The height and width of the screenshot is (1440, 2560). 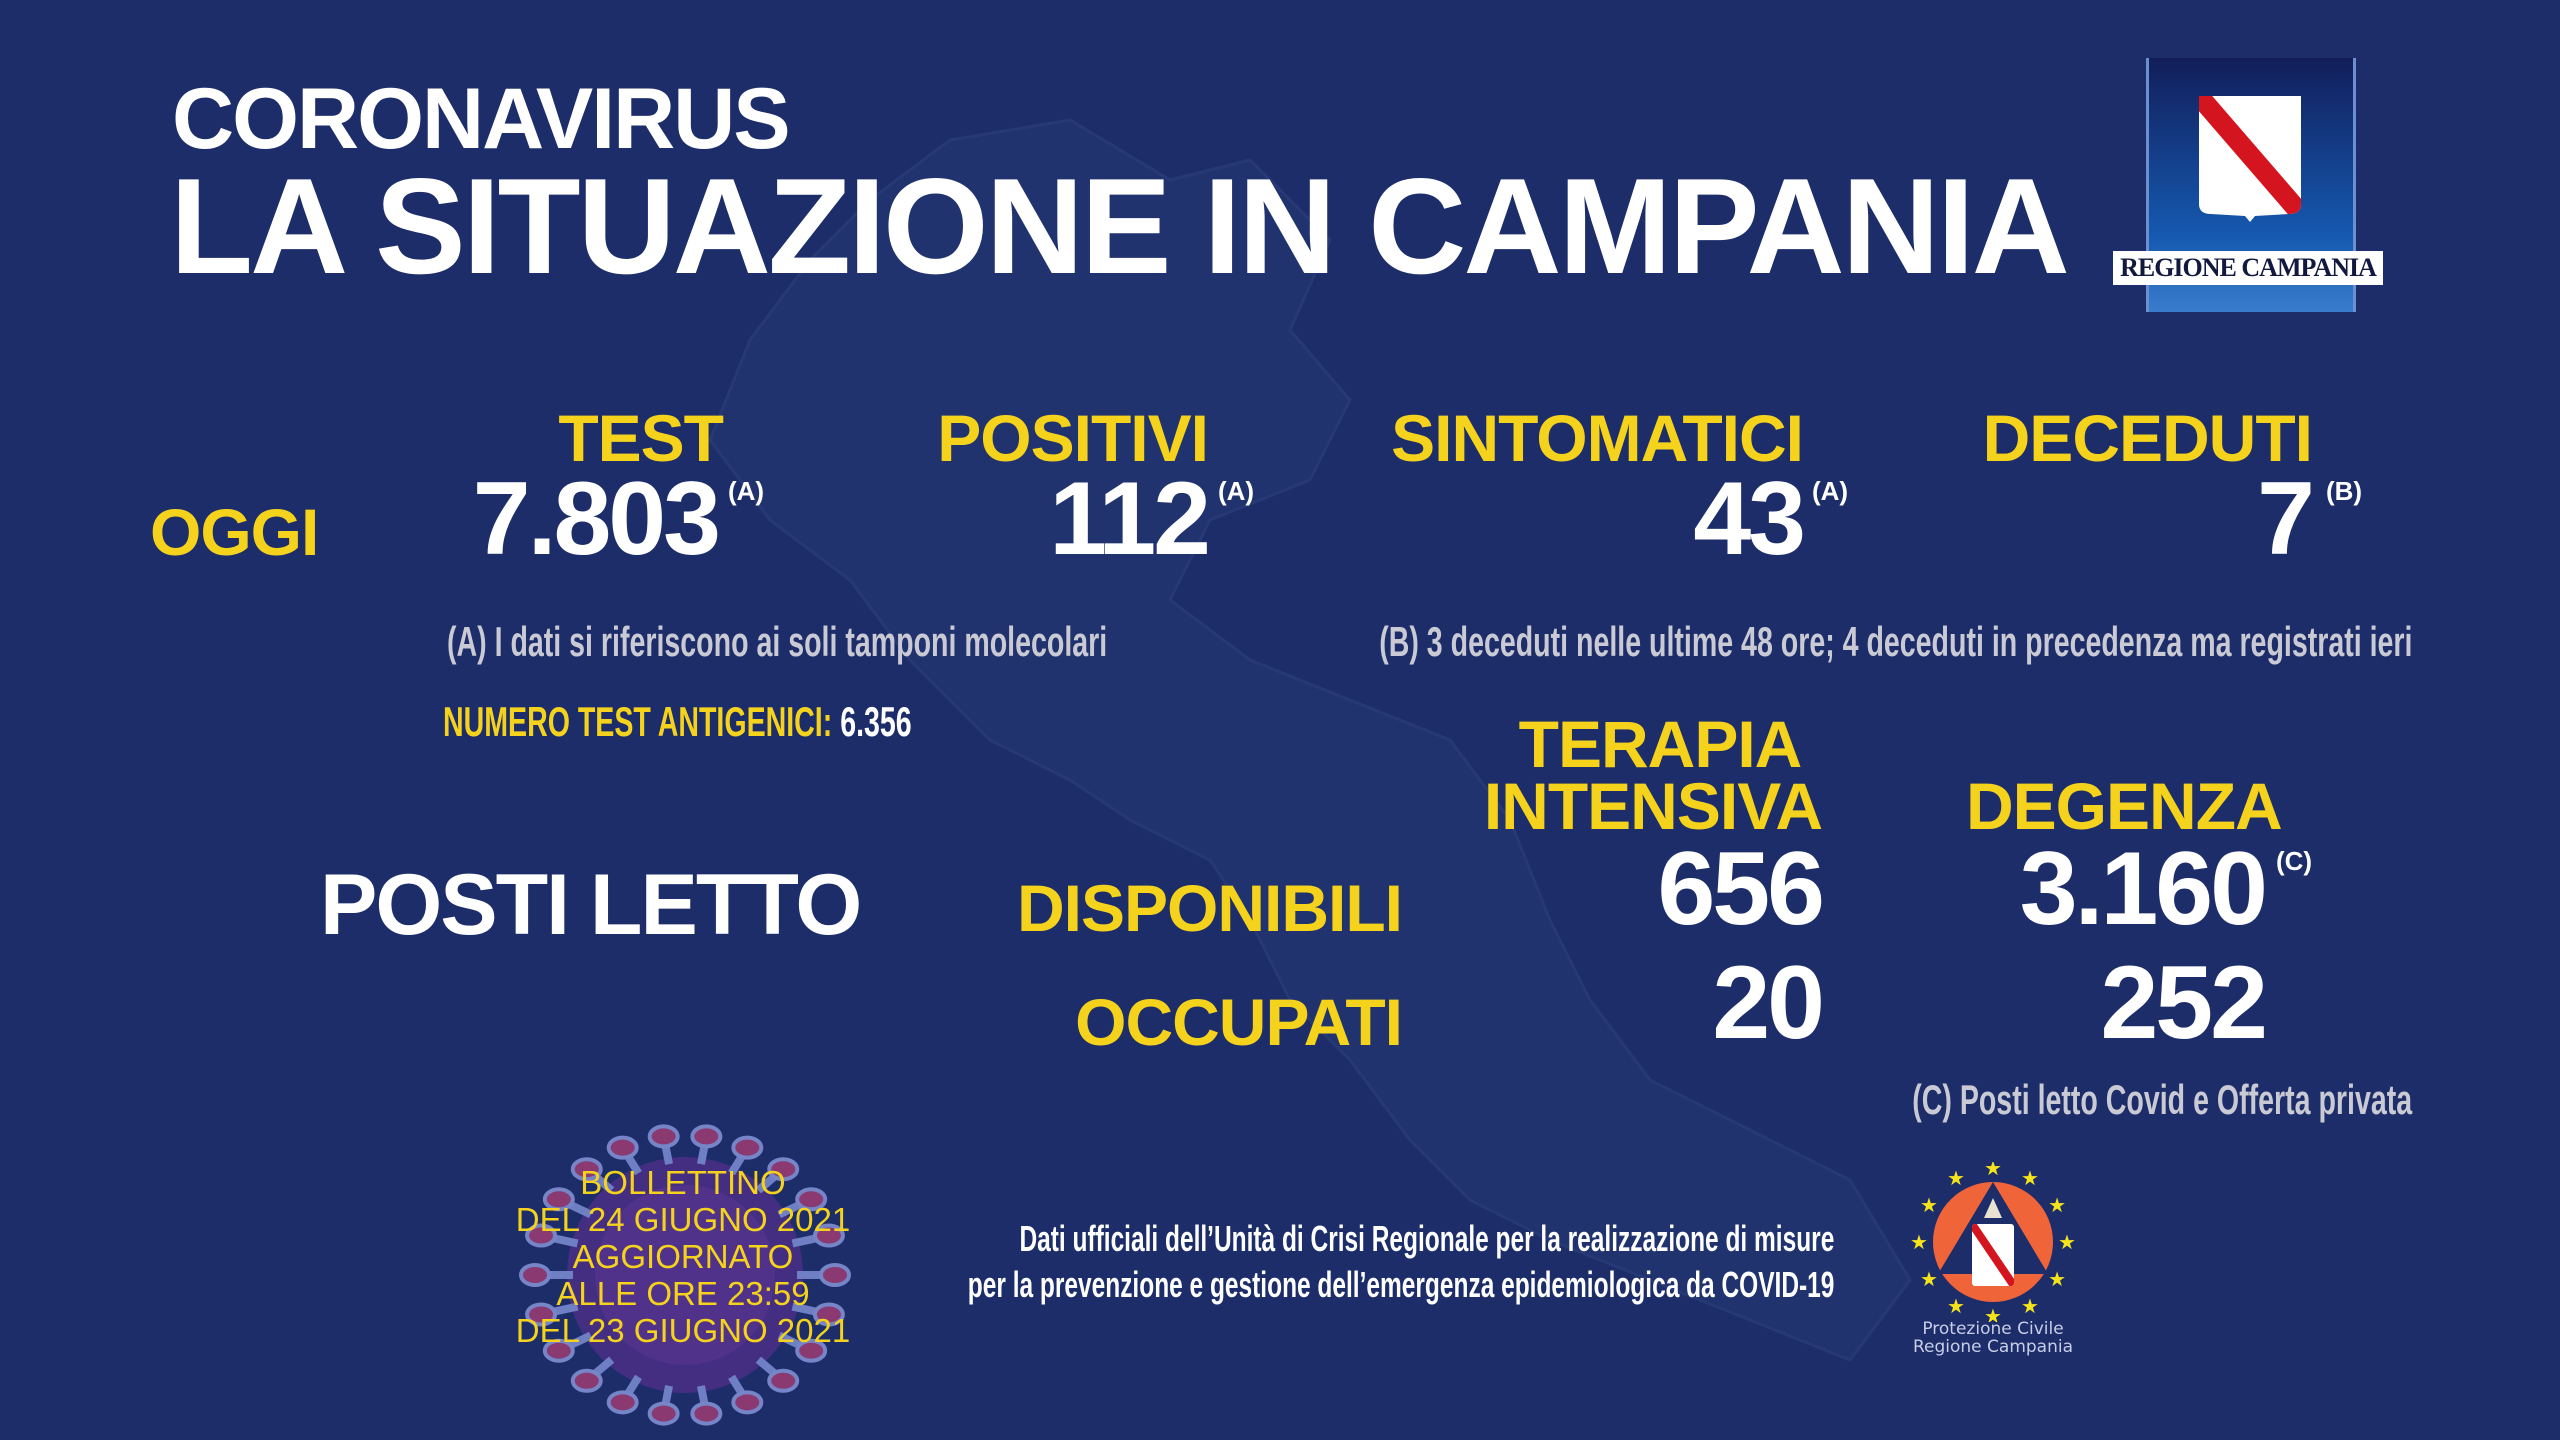 I want to click on degenza-disponibili: 3.160, so click(x=2143, y=889).